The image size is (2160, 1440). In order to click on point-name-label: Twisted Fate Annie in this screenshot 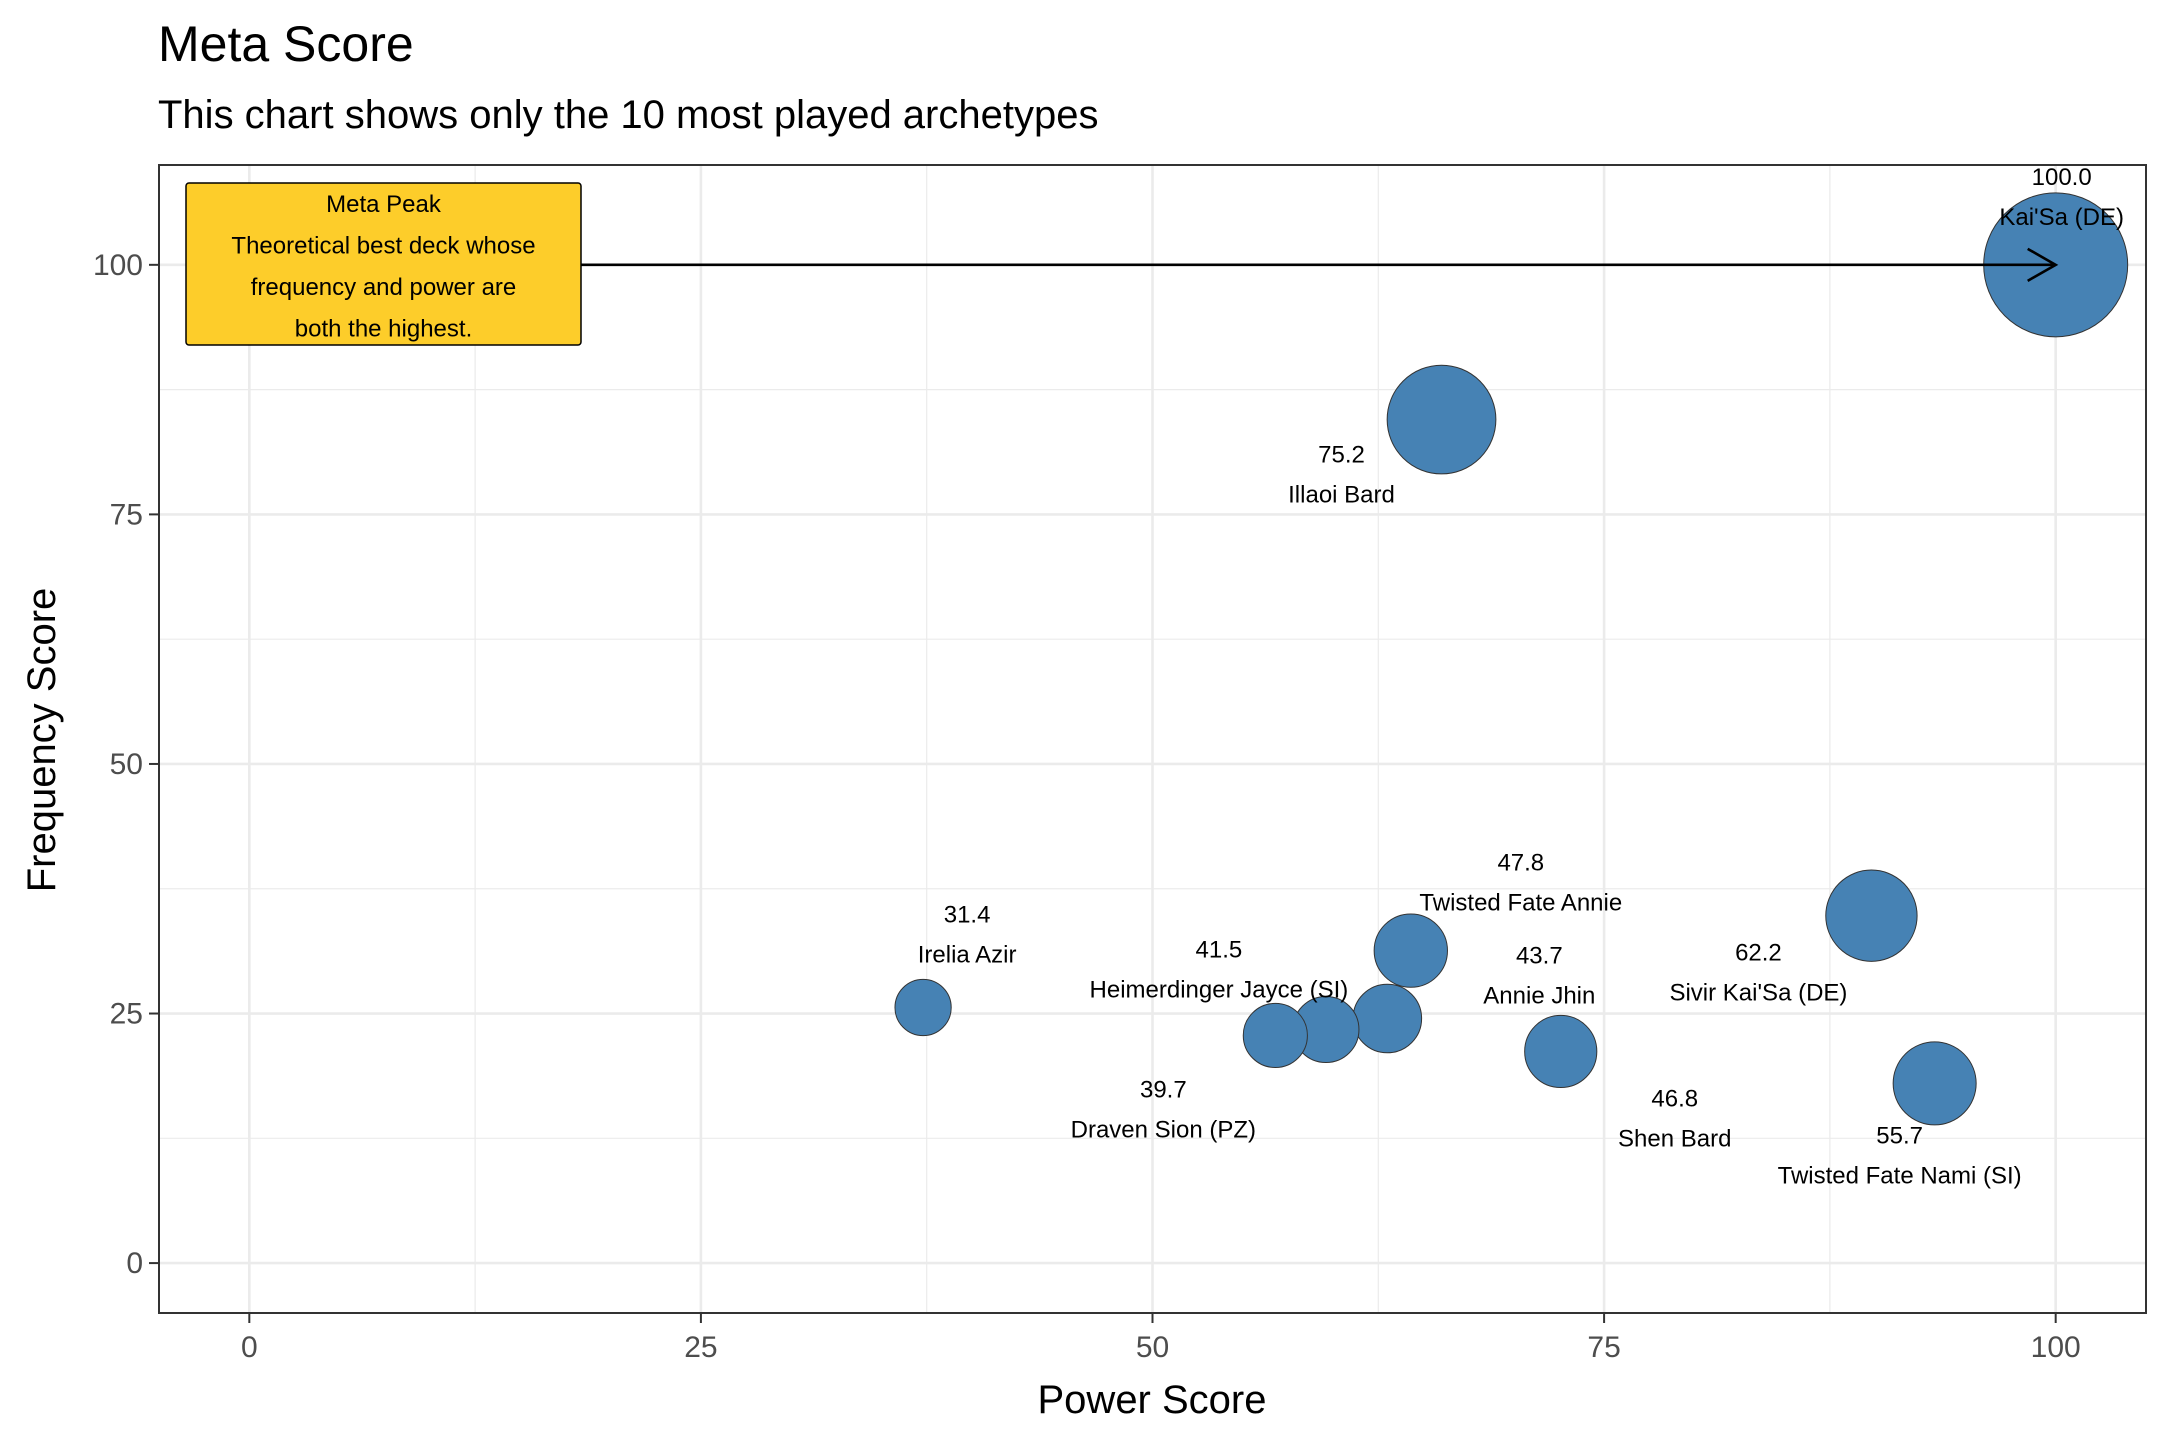, I will do `click(1520, 903)`.